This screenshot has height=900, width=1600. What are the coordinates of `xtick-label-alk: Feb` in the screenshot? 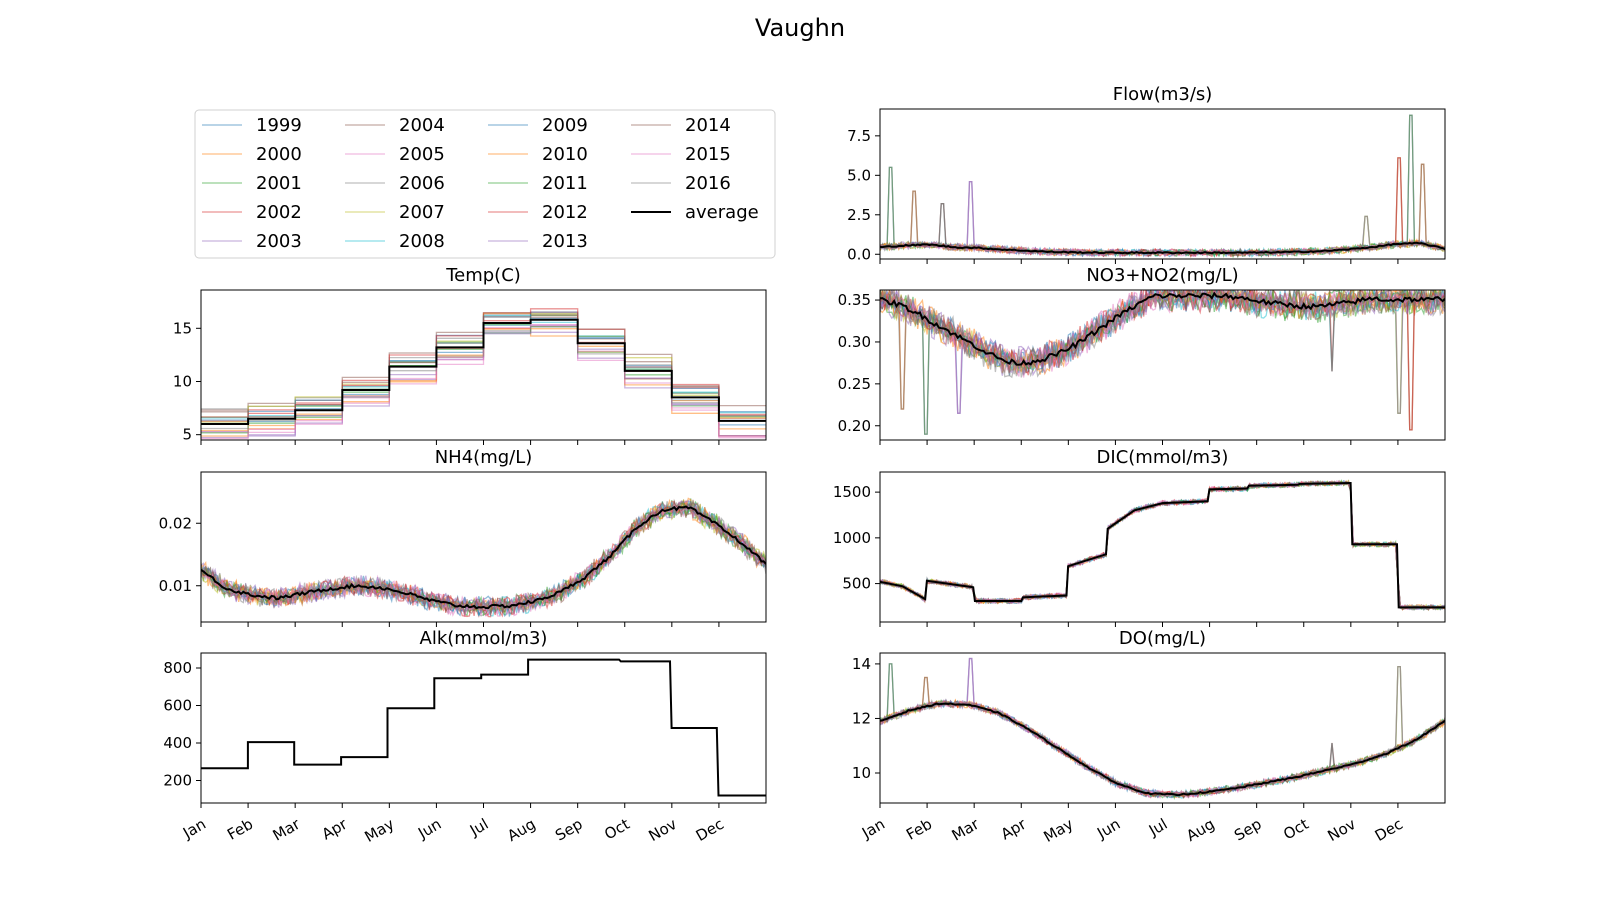 It's located at (240, 829).